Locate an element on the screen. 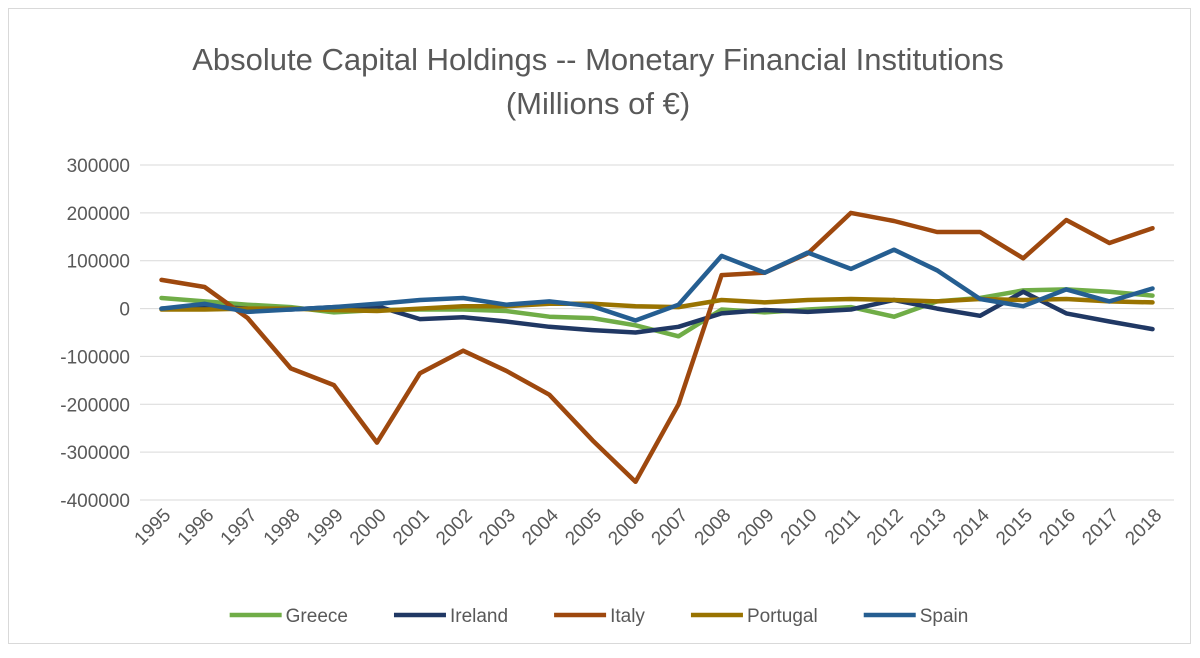  legend-label: Spain is located at coordinates (944, 616).